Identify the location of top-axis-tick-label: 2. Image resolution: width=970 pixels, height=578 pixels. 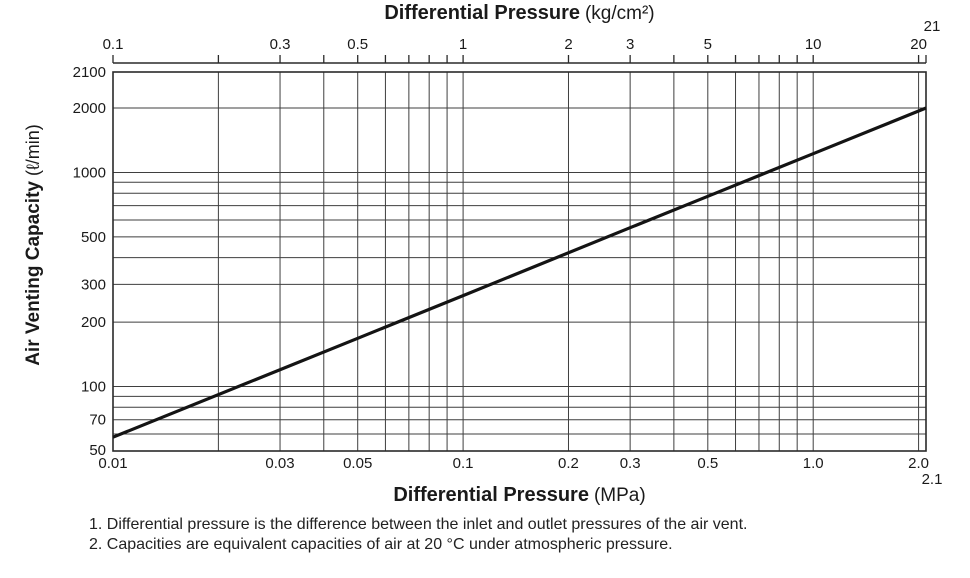
(568, 44).